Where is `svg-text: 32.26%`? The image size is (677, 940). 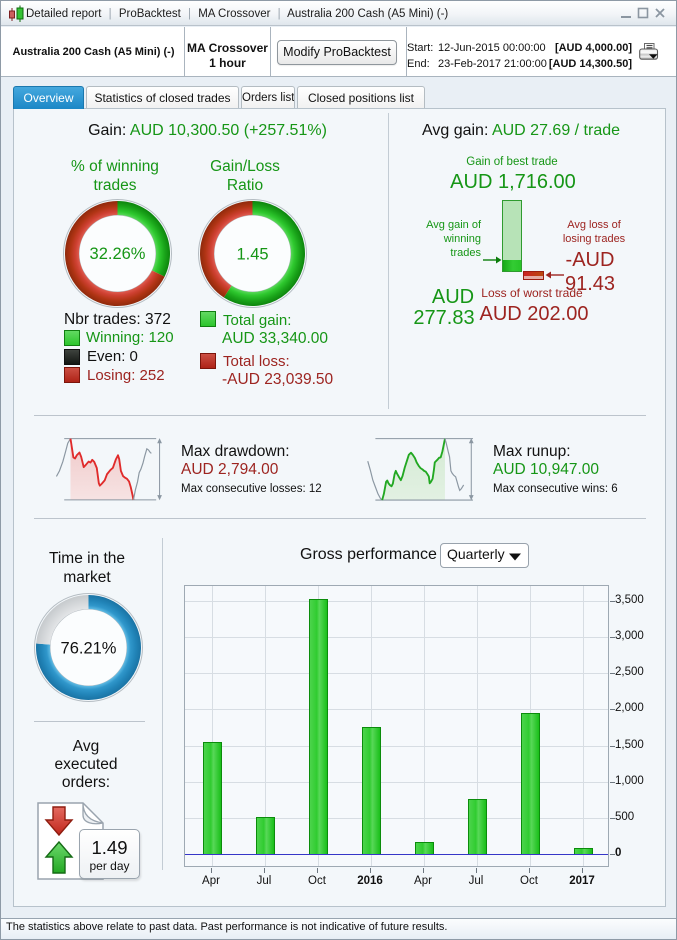
svg-text: 32.26% is located at coordinates (118, 254).